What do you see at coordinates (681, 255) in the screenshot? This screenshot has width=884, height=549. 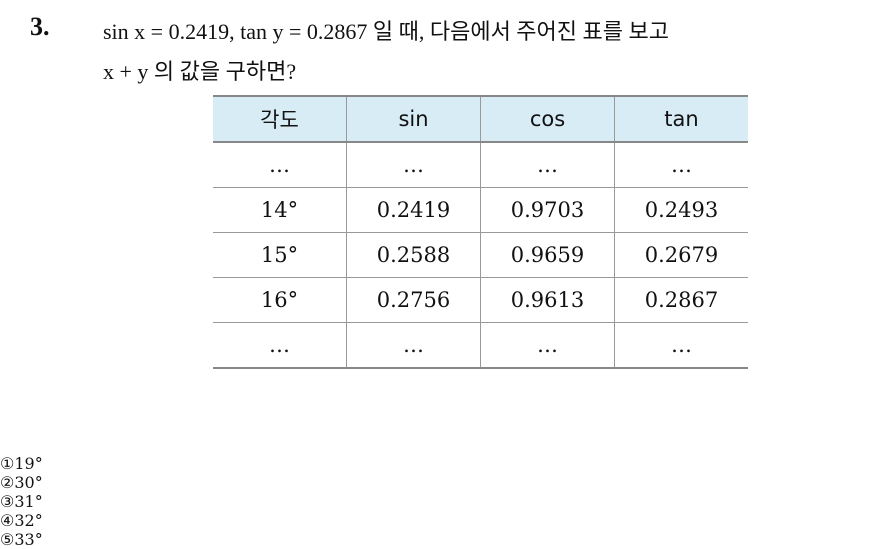 I see `table-cell: 0.2679` at bounding box center [681, 255].